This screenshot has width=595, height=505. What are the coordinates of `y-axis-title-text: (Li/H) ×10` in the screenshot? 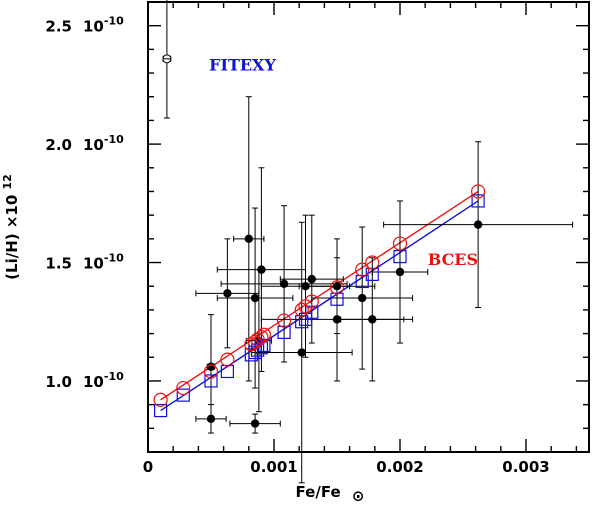 It's located at (12, 237).